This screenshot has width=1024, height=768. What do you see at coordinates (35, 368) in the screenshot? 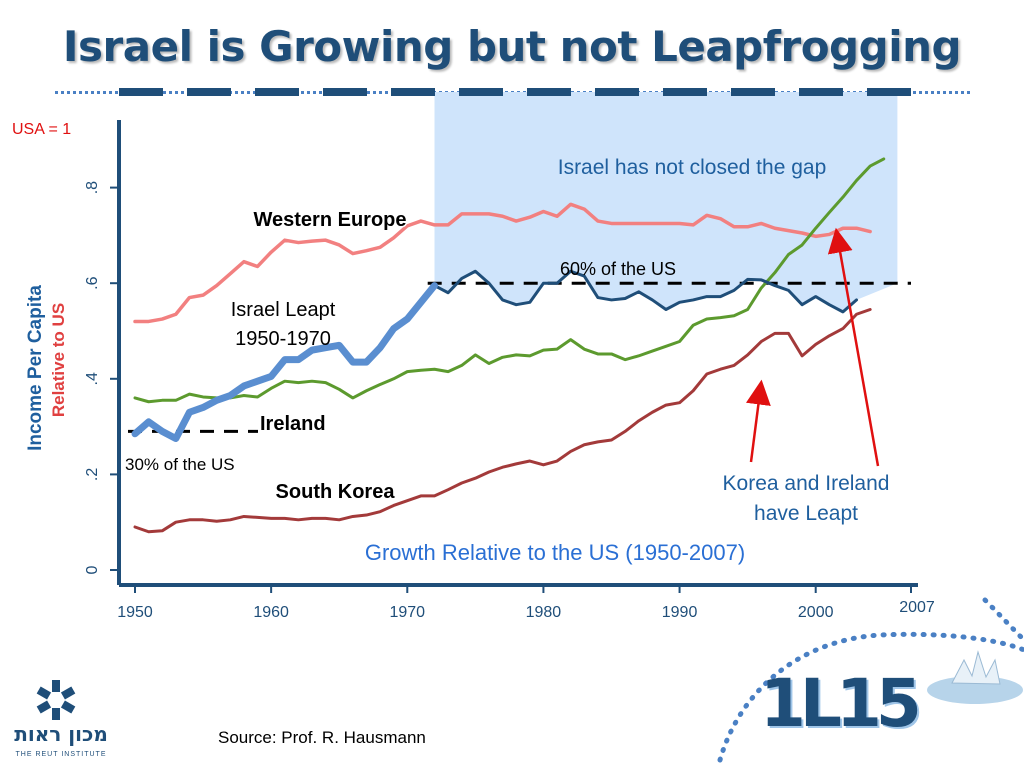
I see `y-axis-label: Income Per Capita` at bounding box center [35, 368].